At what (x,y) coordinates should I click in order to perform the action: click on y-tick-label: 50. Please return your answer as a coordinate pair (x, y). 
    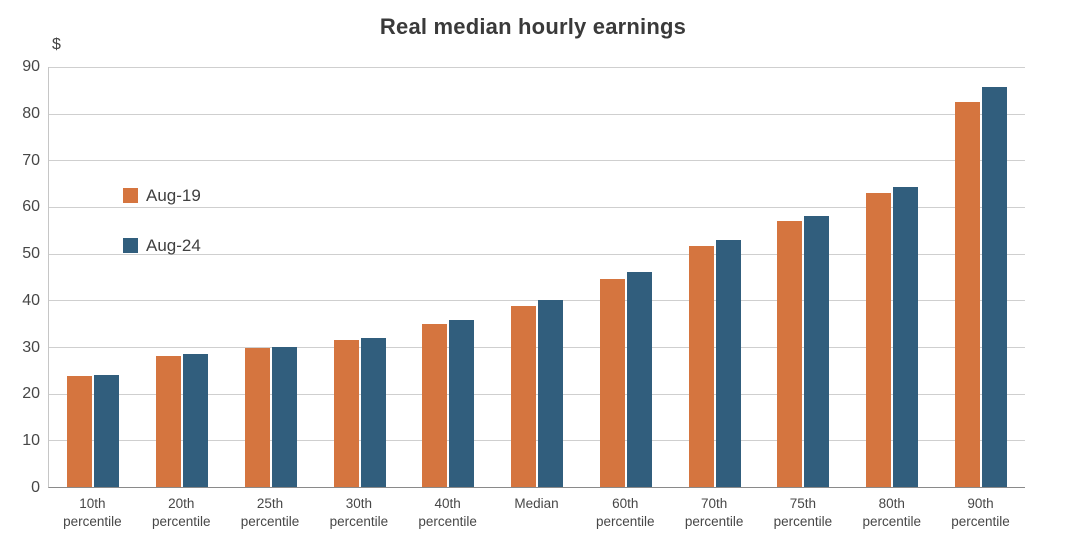
    Looking at the image, I should click on (31, 254).